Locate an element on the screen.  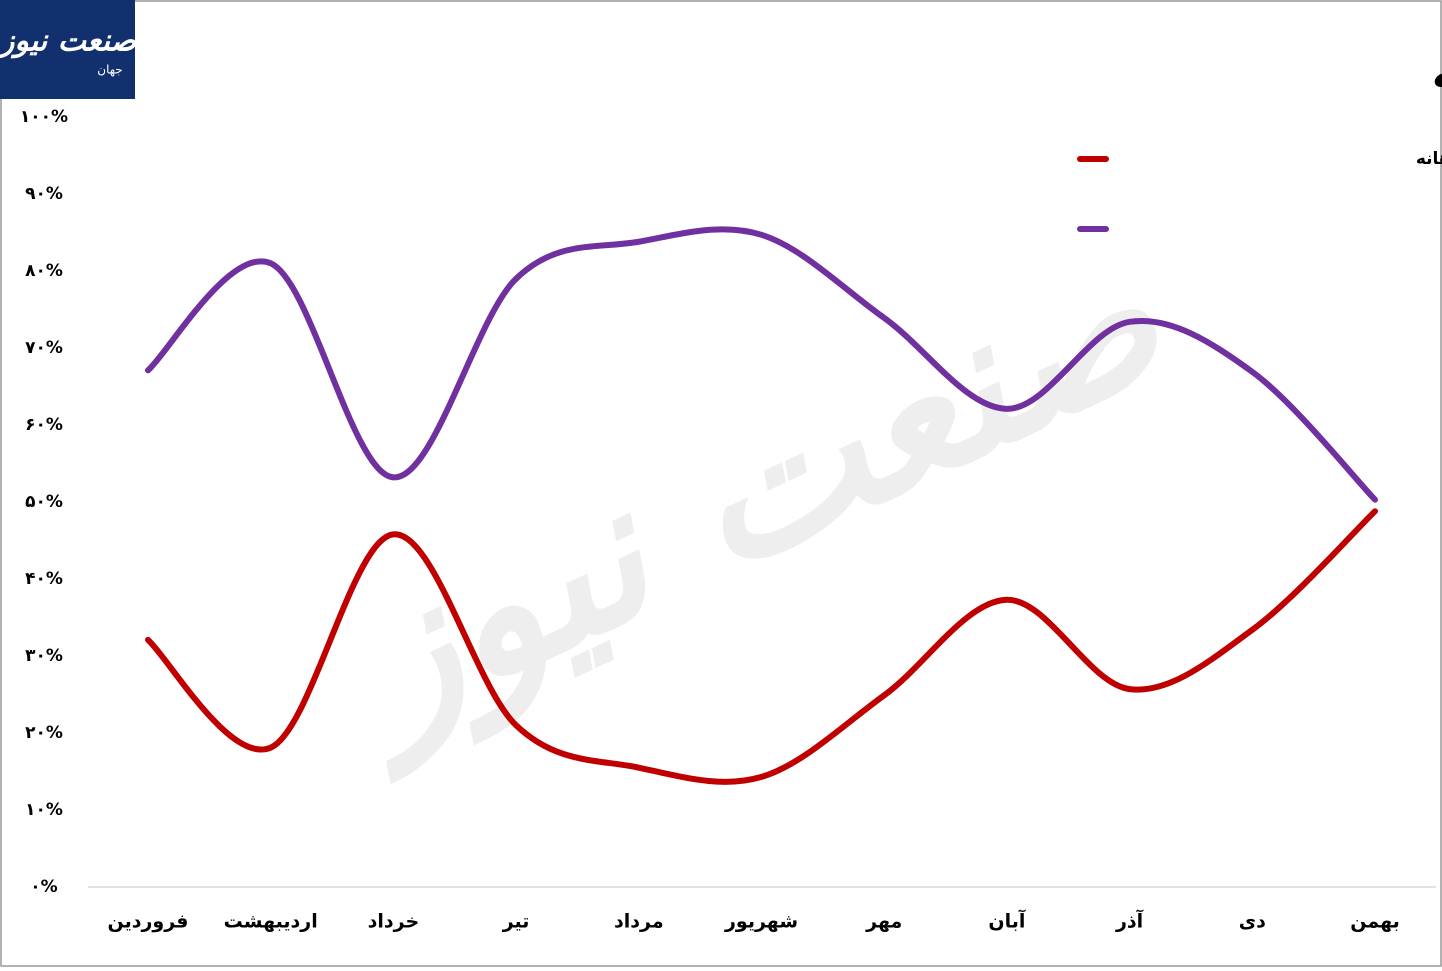
y-tick-label: ۲۰% is located at coordinates (44, 733).